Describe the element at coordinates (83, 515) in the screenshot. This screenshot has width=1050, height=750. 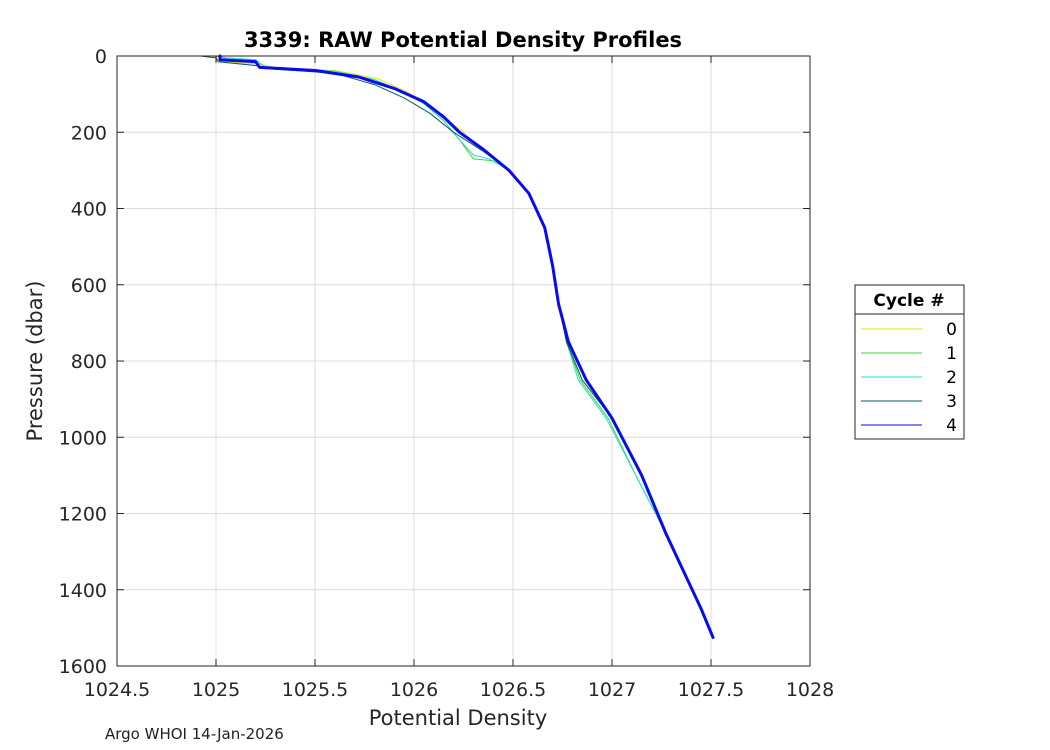
I see `y-tick-label: 1200` at that location.